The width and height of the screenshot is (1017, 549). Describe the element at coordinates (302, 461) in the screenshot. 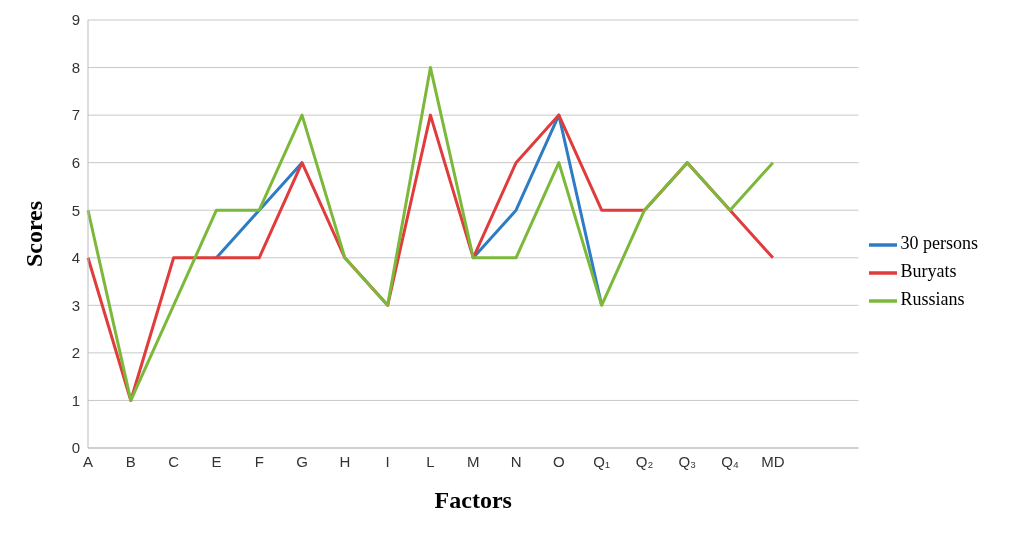

I see `x-tick-label: G` at that location.